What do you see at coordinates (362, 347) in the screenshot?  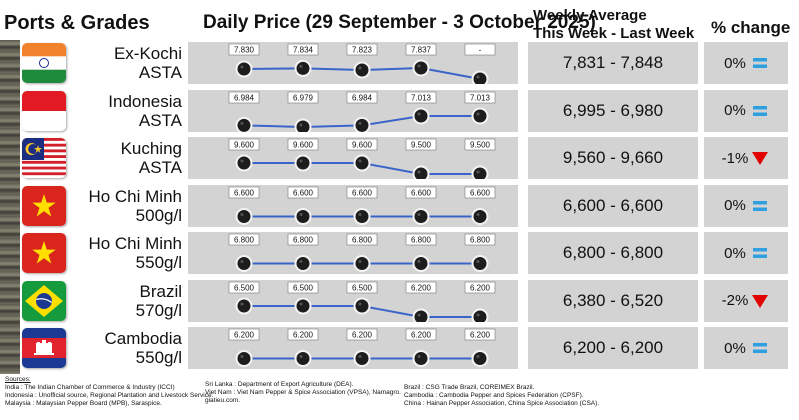 I see `daily-price-svg: 6.200 6.200 6.200 6.200 6.200` at bounding box center [362, 347].